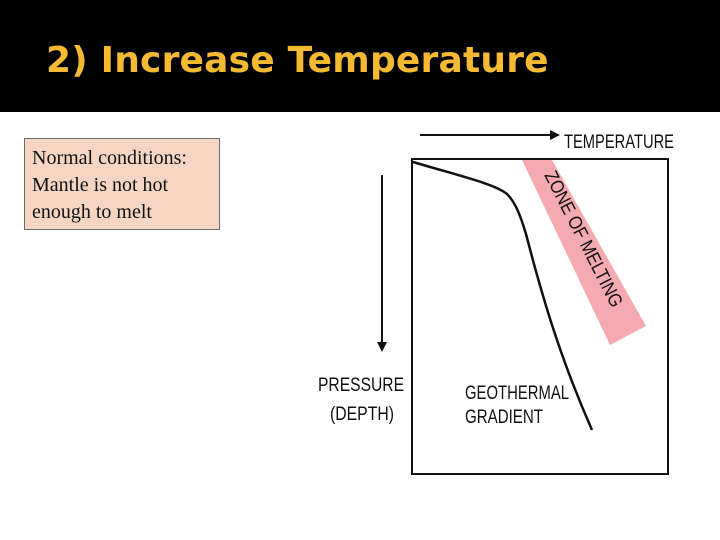 The width and height of the screenshot is (720, 540). Describe the element at coordinates (619, 142) in the screenshot. I see `temperature-label: TEMPERATURE` at that location.